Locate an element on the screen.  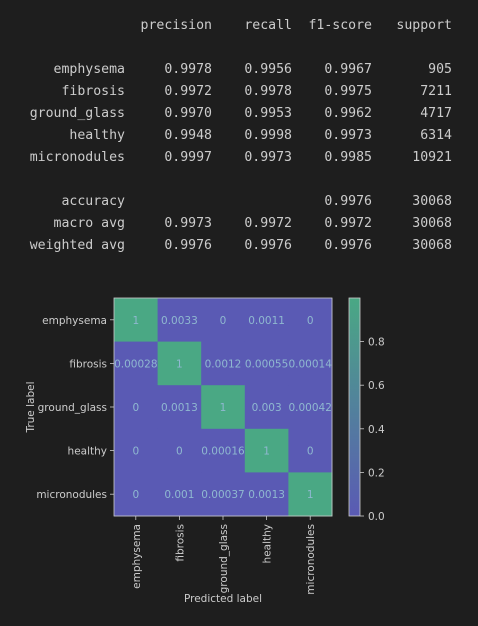
report-recall-cell: 0.9998 is located at coordinates (268, 135).